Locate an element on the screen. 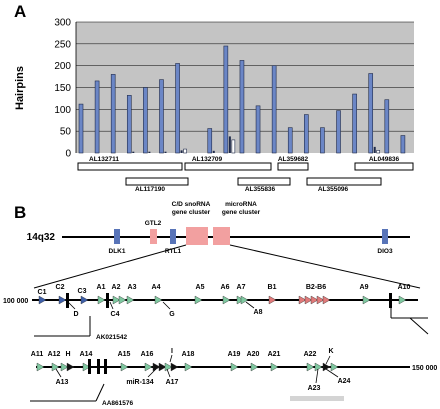 This screenshot has width=440, height=409. label-a16: A16 is located at coordinates (147, 354).